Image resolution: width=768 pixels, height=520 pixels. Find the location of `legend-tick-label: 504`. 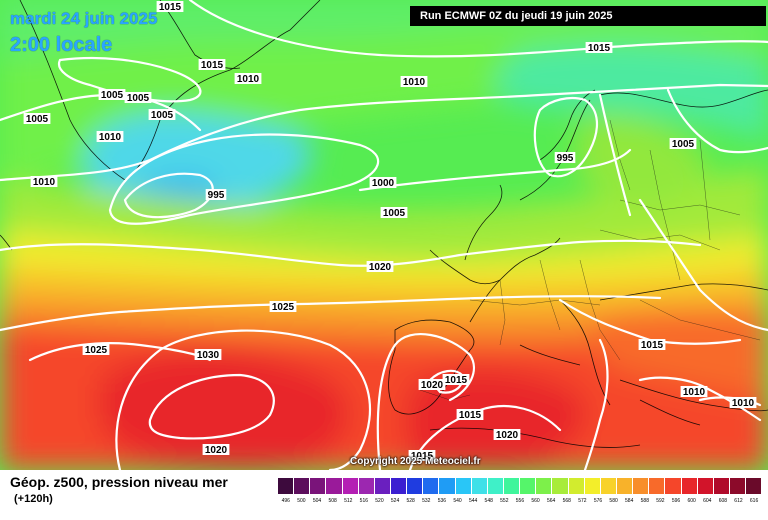

legend-tick-label: 504 is located at coordinates (317, 501).